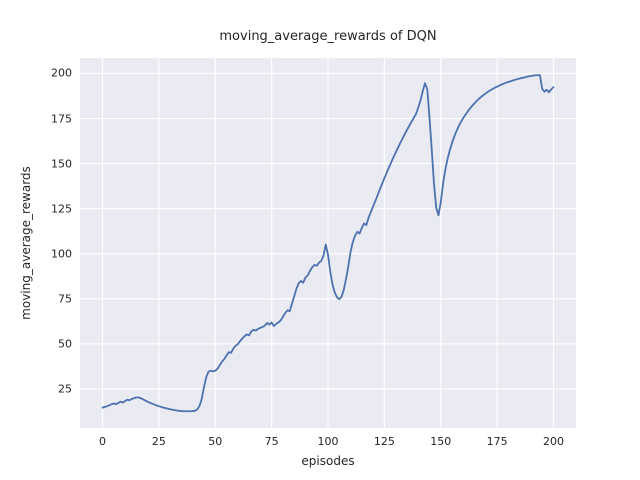 This screenshot has width=640, height=480. Describe the element at coordinates (328, 441) in the screenshot. I see `x-tick-label: 100` at that location.